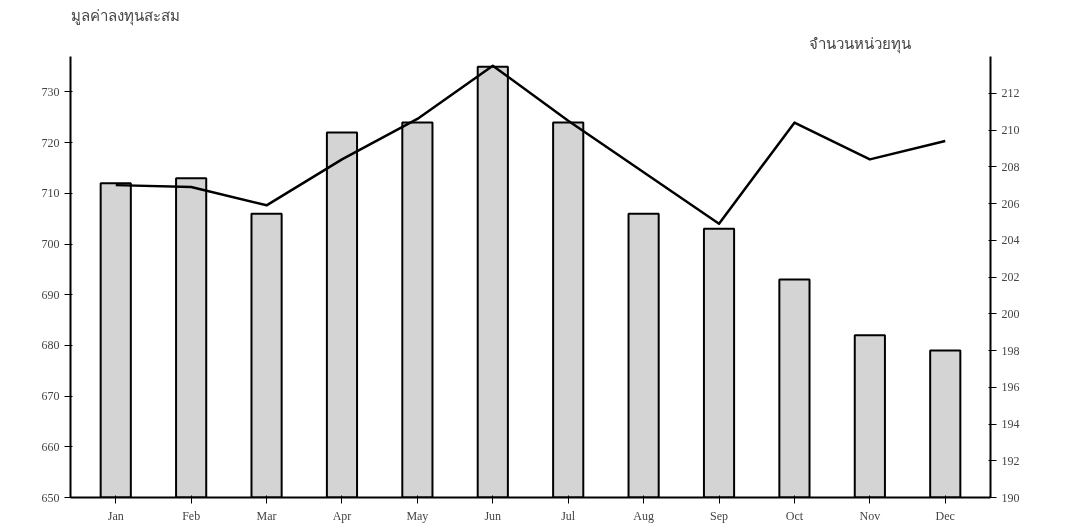 The width and height of the screenshot is (1065, 530). What do you see at coordinates (568, 515) in the screenshot?
I see `x-tick-label: Jul` at bounding box center [568, 515].